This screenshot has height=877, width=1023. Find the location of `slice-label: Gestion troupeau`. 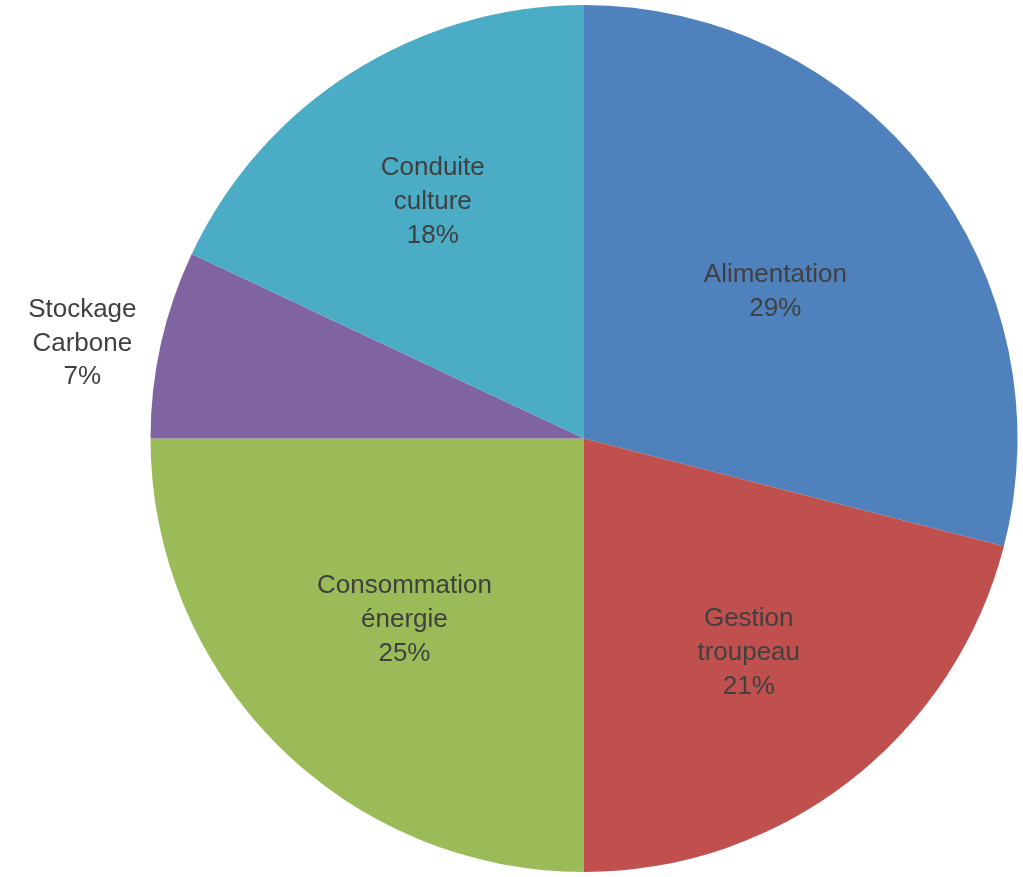

slice-label: Gestion troupeau is located at coordinates (749, 634).